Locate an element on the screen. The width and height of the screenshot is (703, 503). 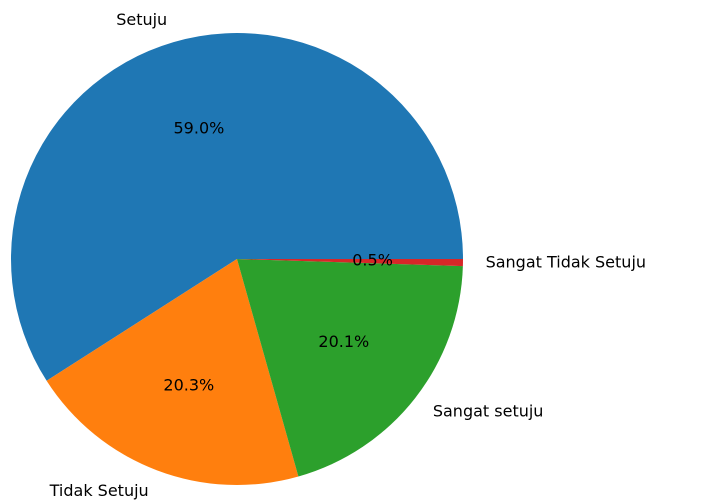
value-label: 20.1% is located at coordinates (343, 341).